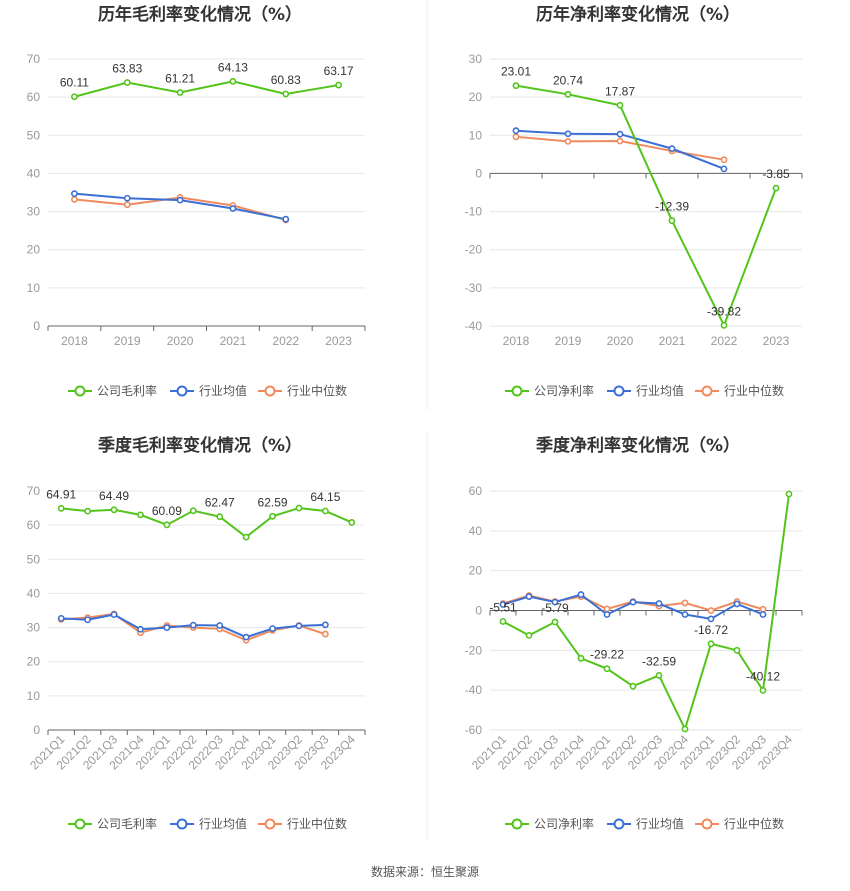  What do you see at coordinates (127, 69) in the screenshot?
I see `data-label: 63.83` at bounding box center [127, 69].